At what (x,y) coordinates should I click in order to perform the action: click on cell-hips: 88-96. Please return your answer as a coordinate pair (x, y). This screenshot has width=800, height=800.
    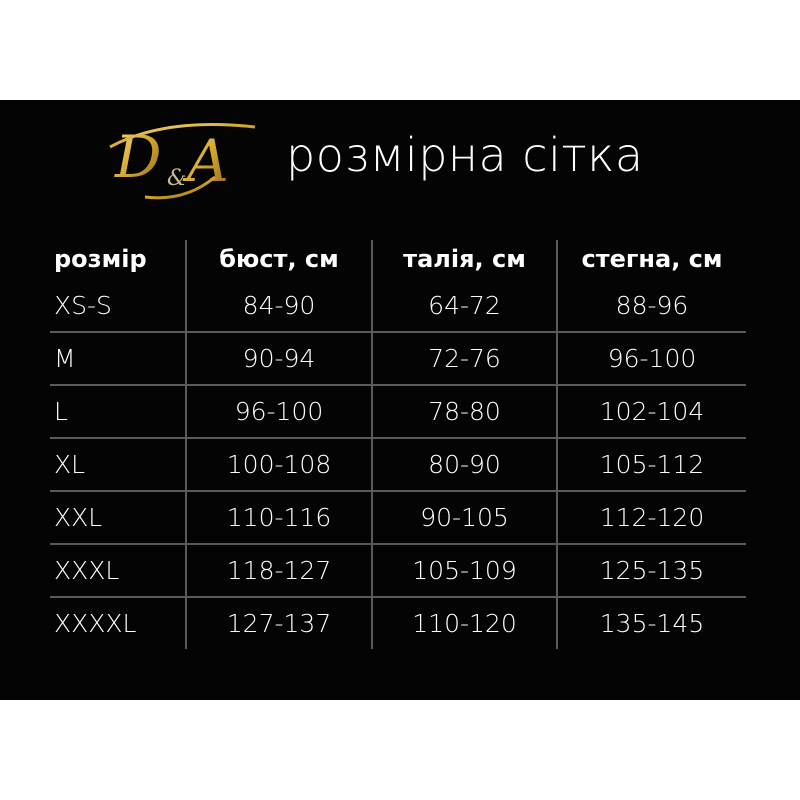
    Looking at the image, I should click on (651, 306).